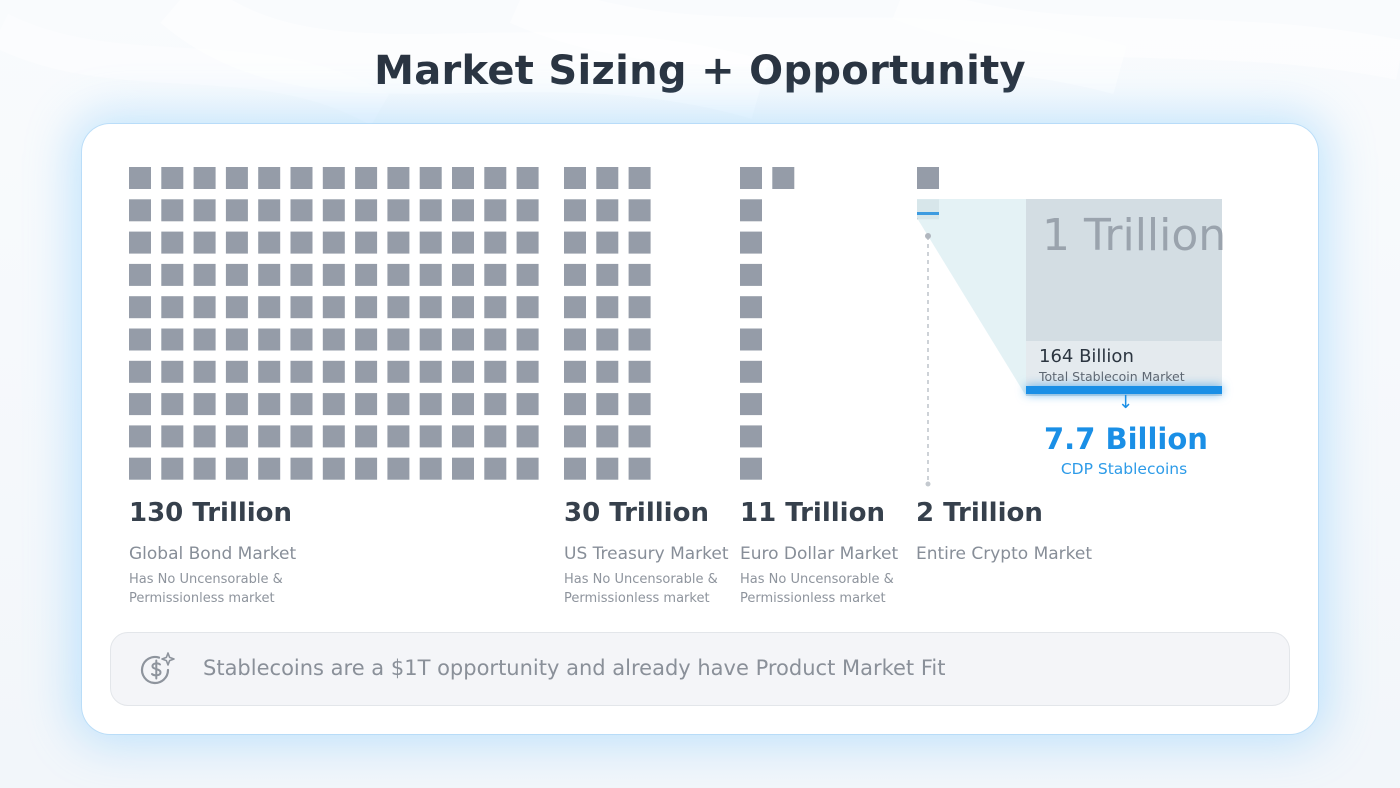 This screenshot has height=788, width=1400. Describe the element at coordinates (928, 484) in the screenshot. I see `guide-dot-bottom` at that location.